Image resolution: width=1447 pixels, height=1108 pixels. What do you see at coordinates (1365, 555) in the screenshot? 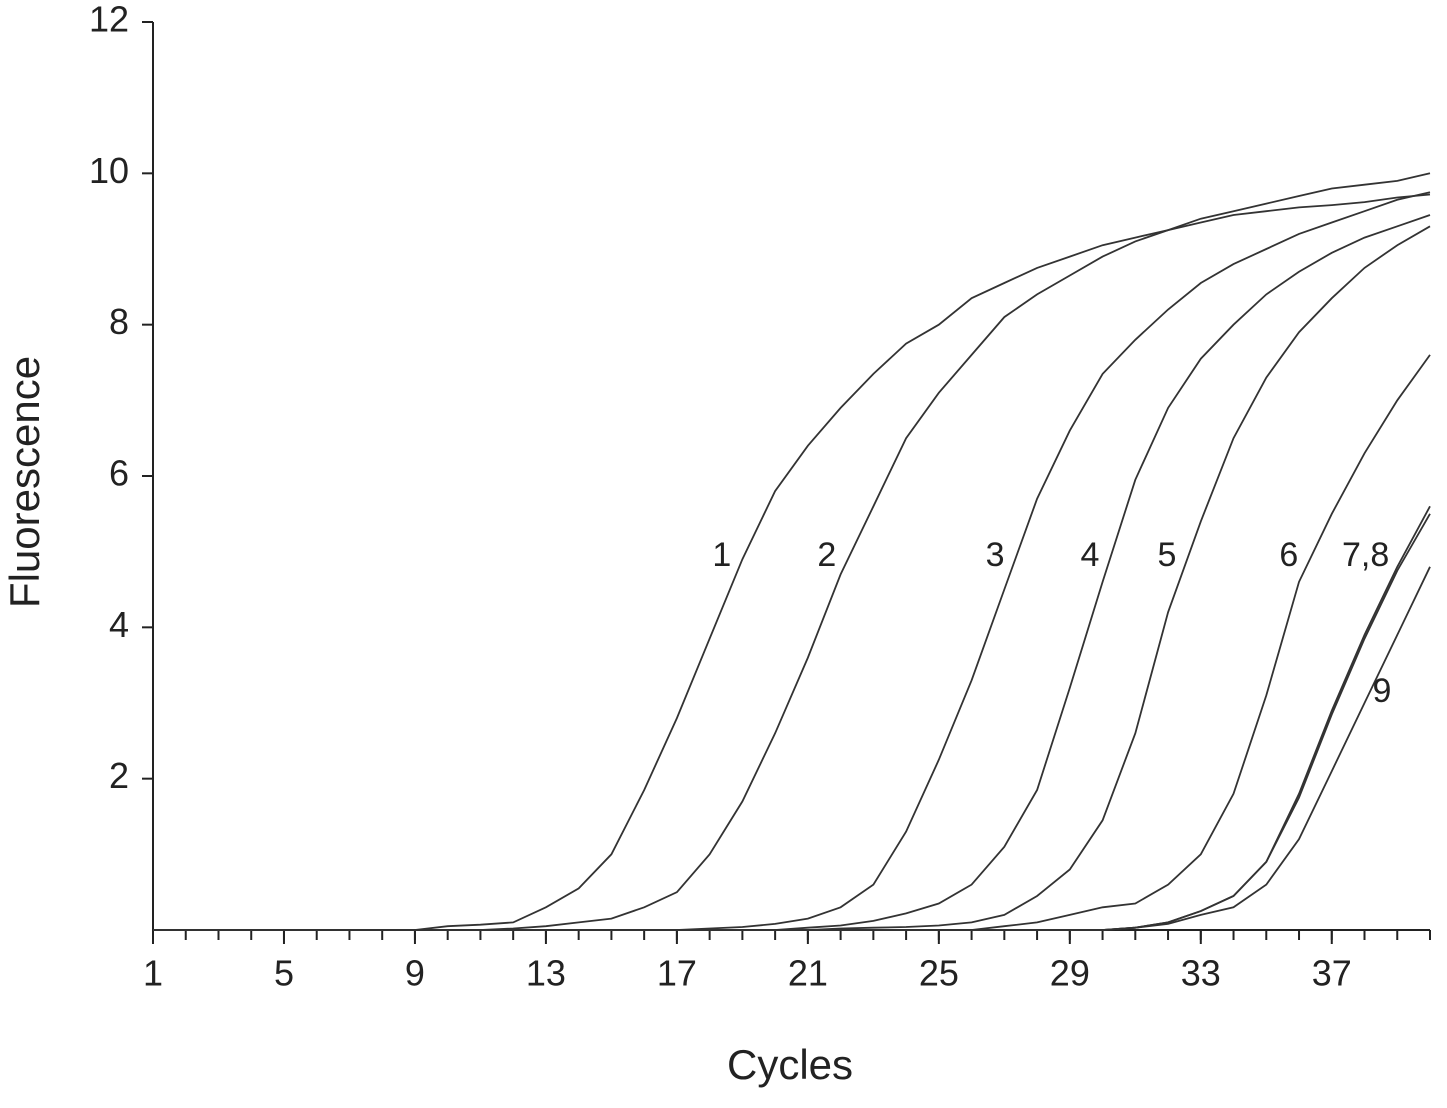
I see `curve-label: 7,8` at bounding box center [1365, 555].